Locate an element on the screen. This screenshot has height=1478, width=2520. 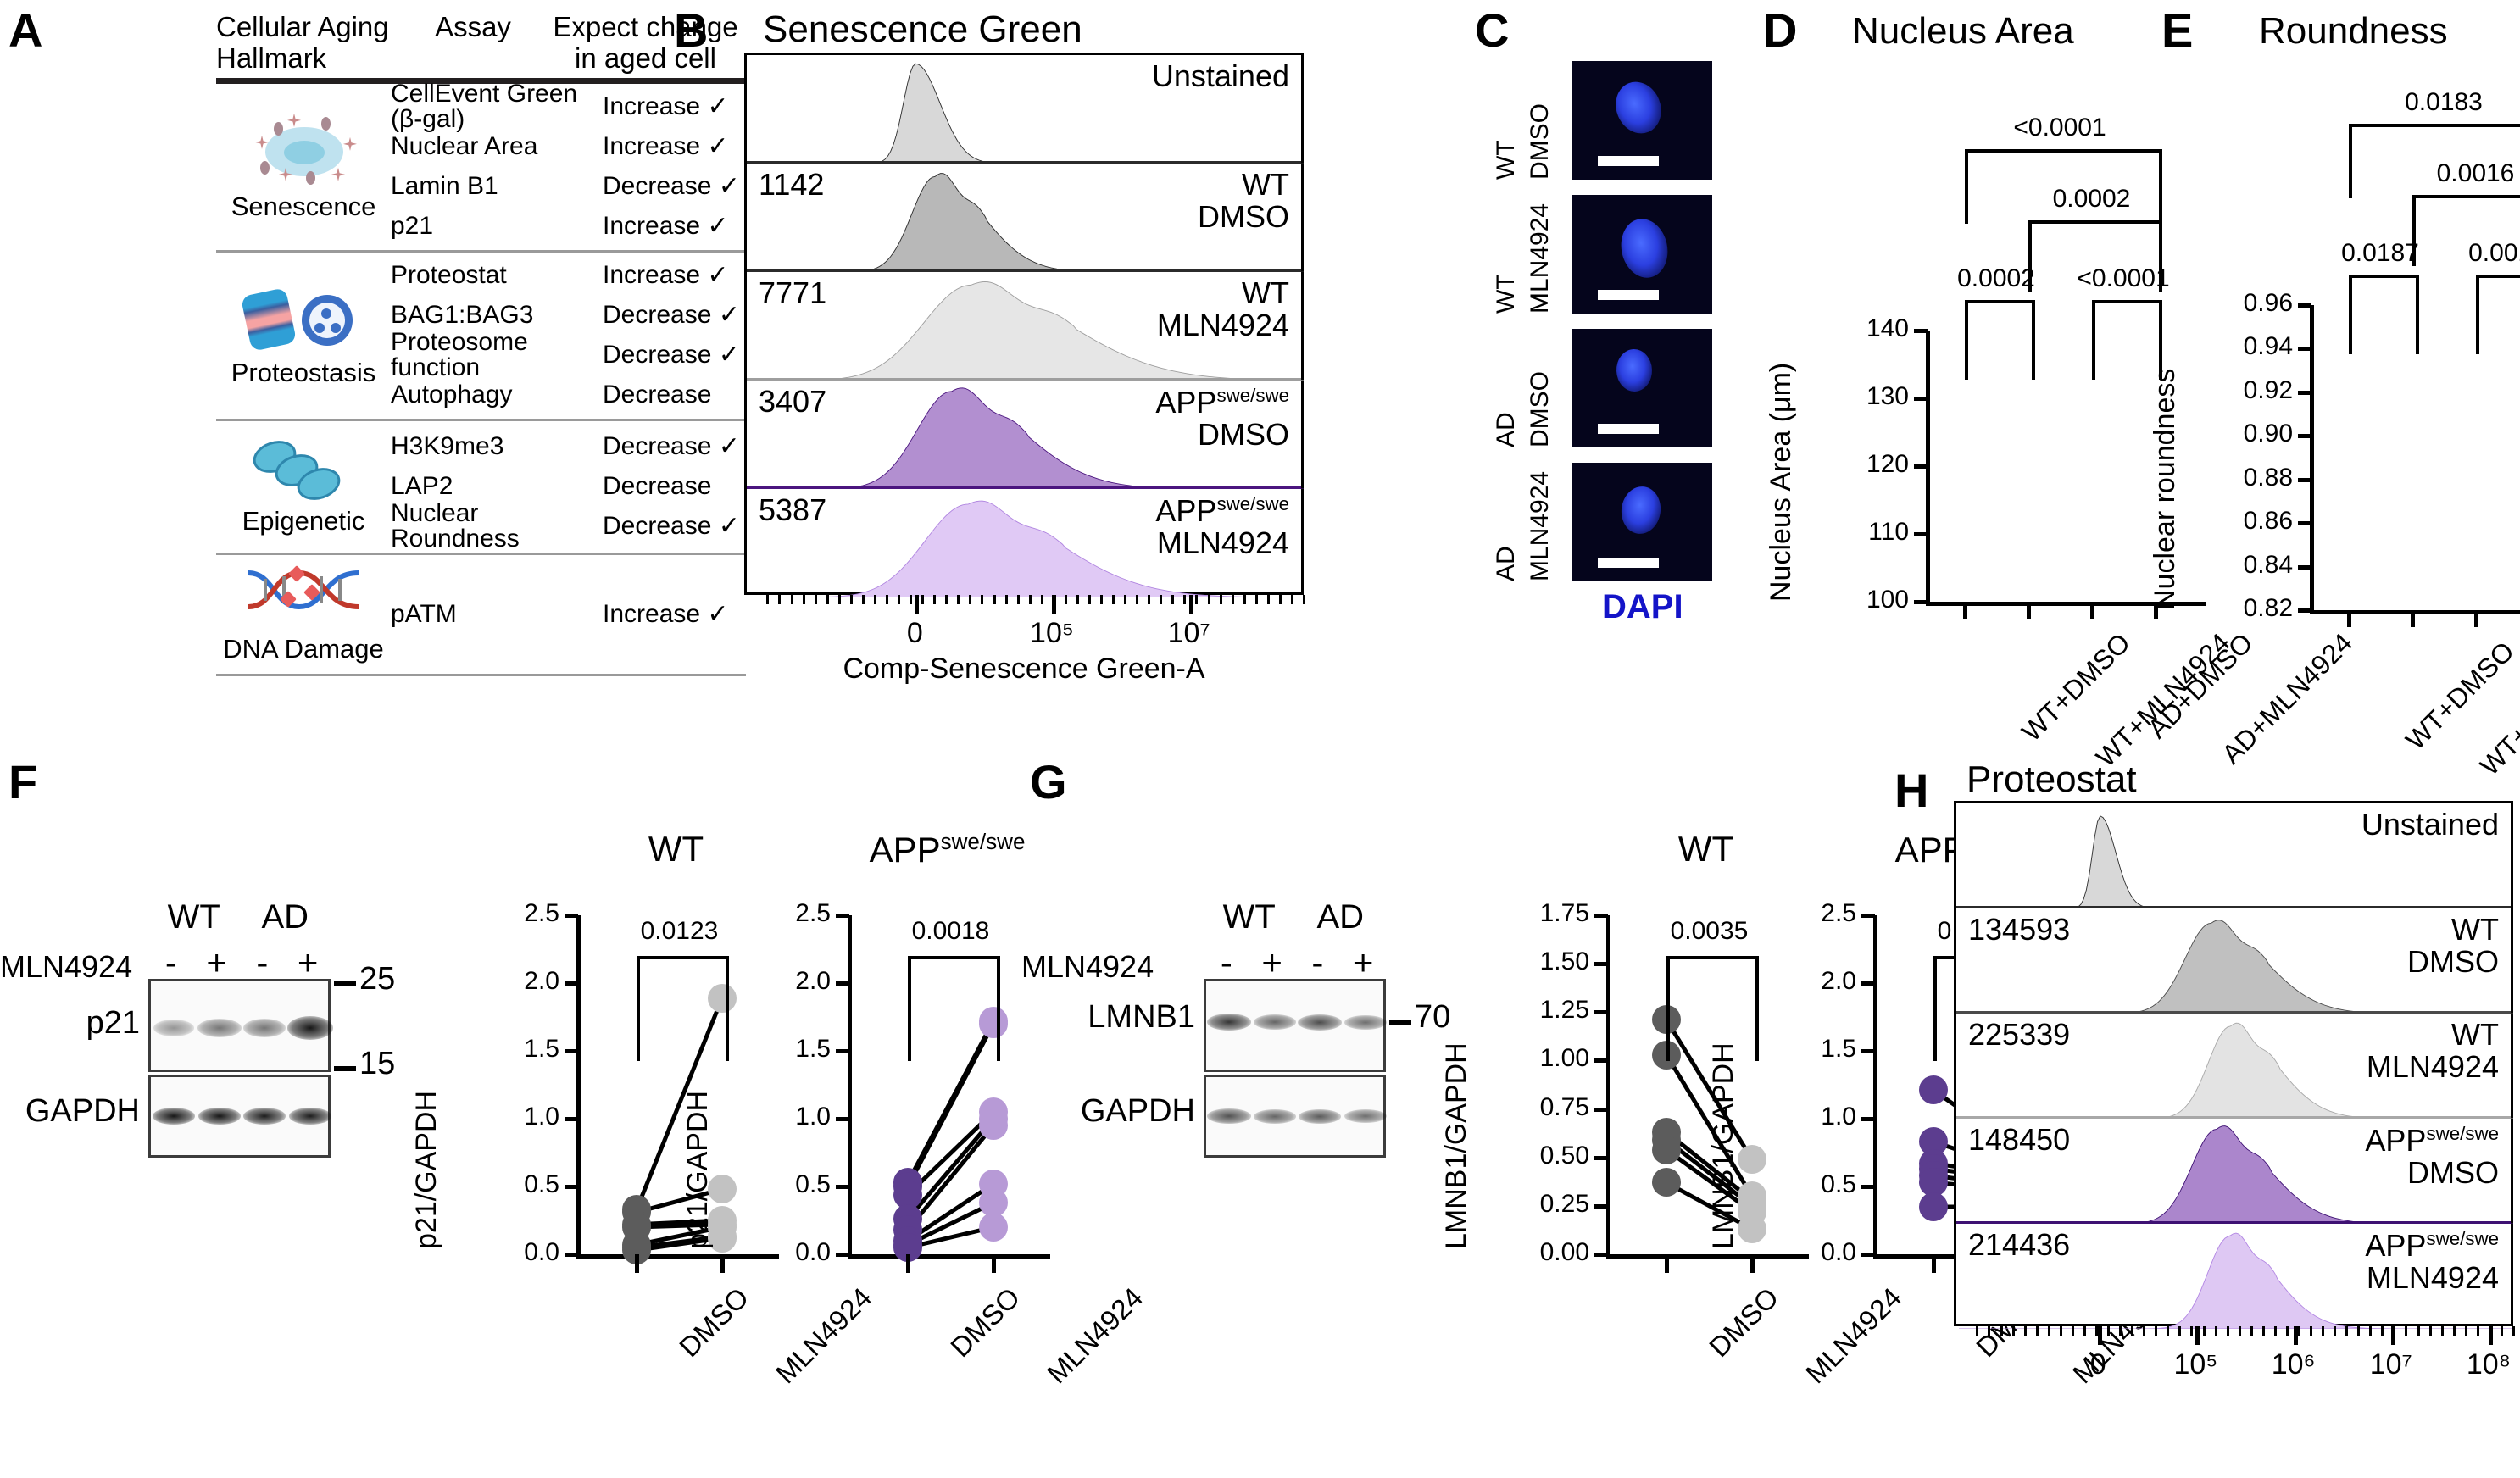
table-bottom-rule is located at coordinates (481, 674).